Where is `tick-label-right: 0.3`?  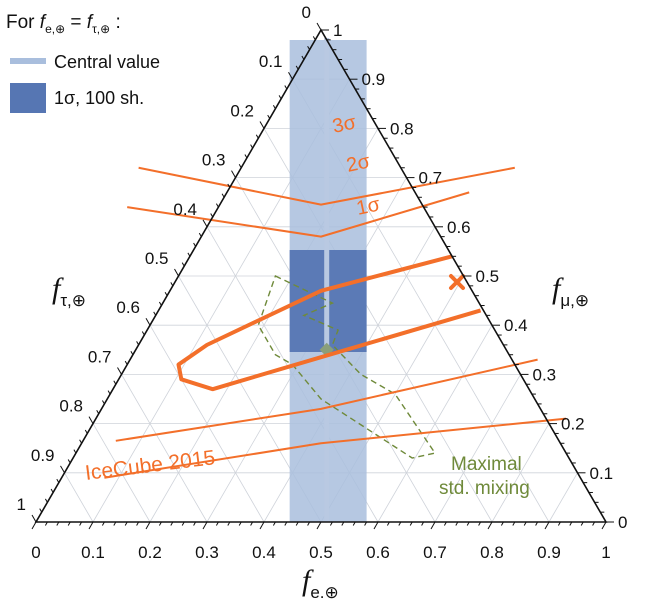
tick-label-right: 0.3 is located at coordinates (545, 374).